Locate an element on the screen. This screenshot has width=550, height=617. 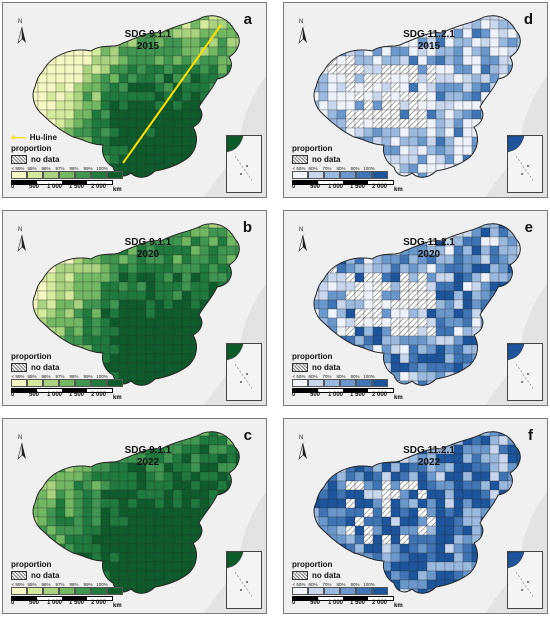
panel-letter: e is located at coordinates (528, 227).